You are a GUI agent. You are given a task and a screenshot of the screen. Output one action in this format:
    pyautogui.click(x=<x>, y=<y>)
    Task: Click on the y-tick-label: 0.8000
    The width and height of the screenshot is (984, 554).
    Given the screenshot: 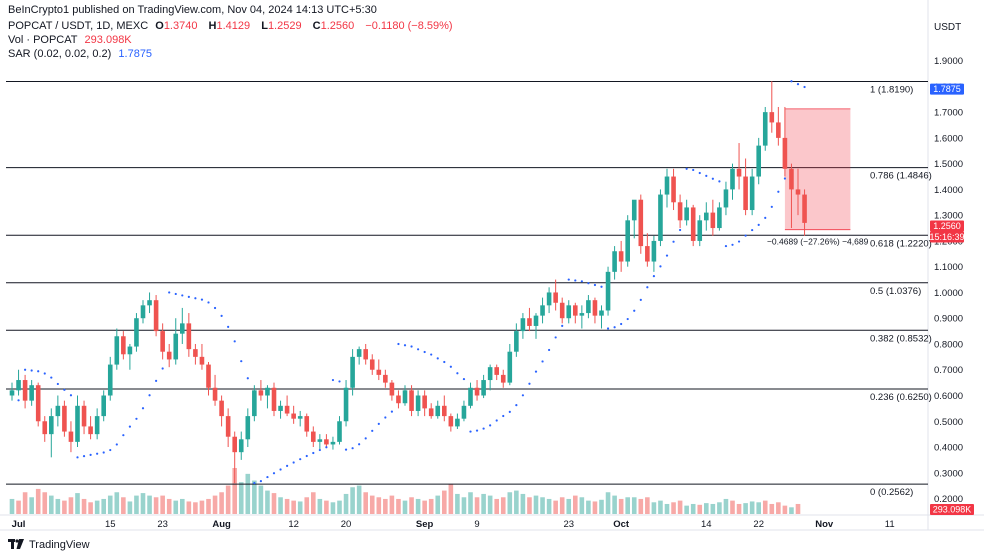 What is the action you would take?
    pyautogui.click(x=948, y=344)
    